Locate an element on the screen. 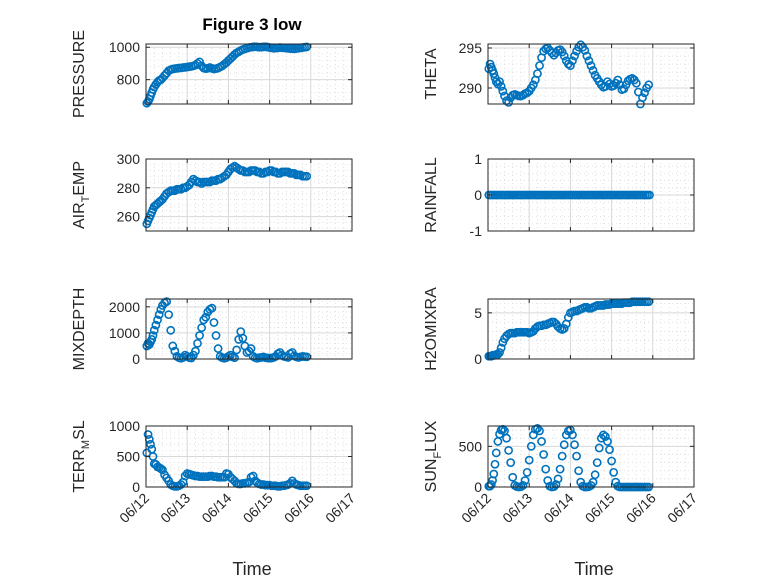  subplot-6: 0 5 H2OMIXRA is located at coordinates (559, 329).